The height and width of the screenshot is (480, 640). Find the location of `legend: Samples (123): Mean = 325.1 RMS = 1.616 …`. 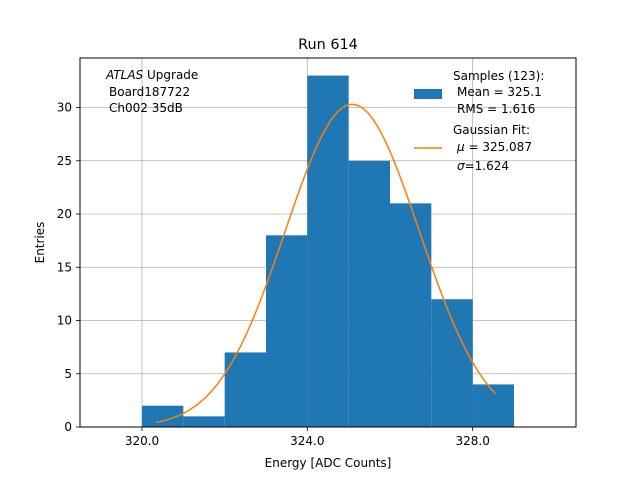

legend: Samples (123): Mean = 325.1 RMS = 1.616 … is located at coordinates (479, 121).